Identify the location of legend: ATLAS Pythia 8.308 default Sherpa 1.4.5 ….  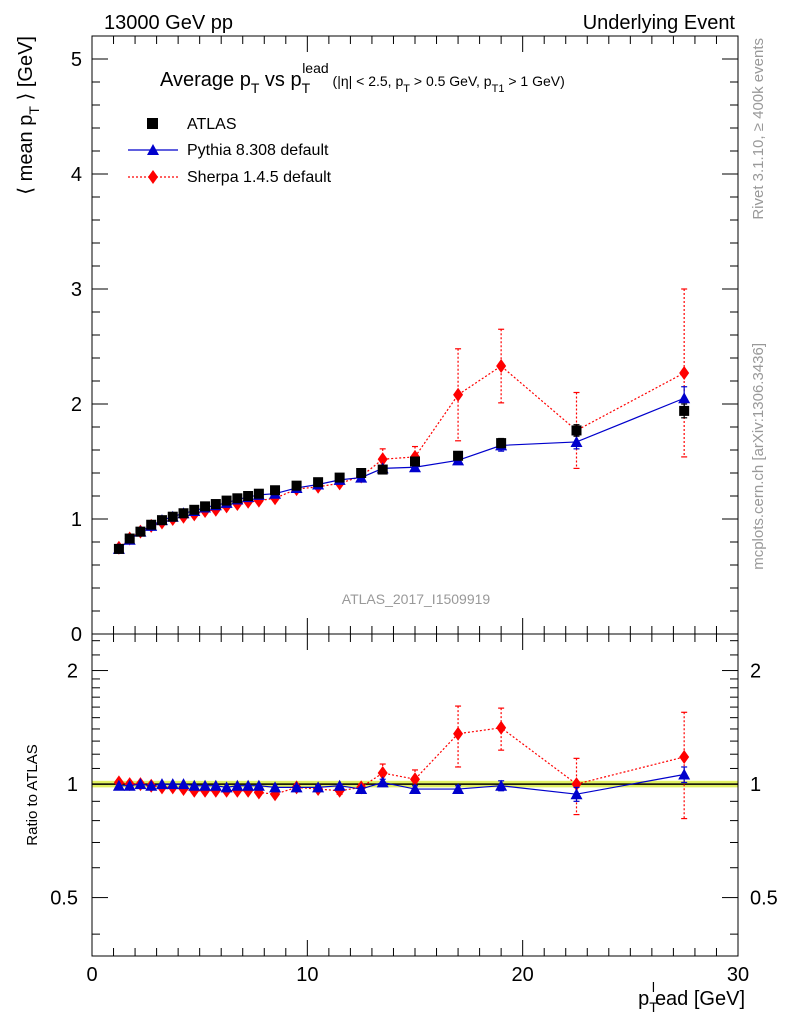
(230, 151).